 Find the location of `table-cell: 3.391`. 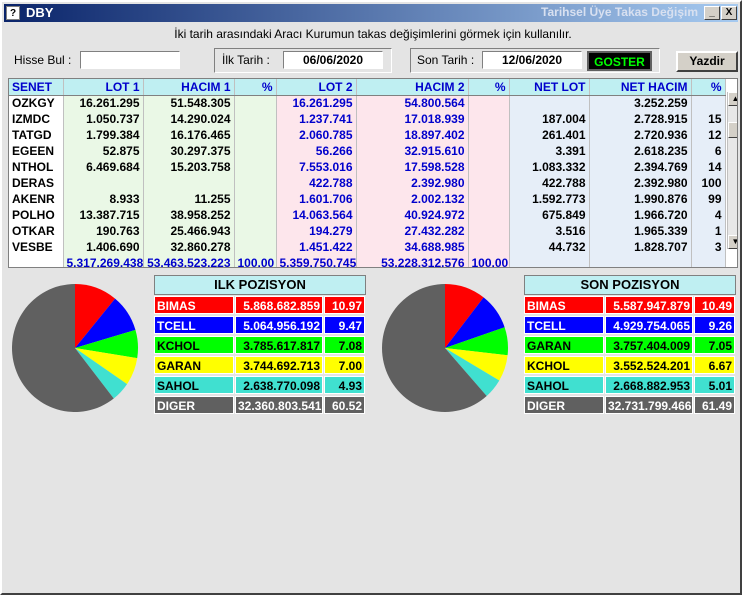

table-cell: 3.391 is located at coordinates (549, 151).